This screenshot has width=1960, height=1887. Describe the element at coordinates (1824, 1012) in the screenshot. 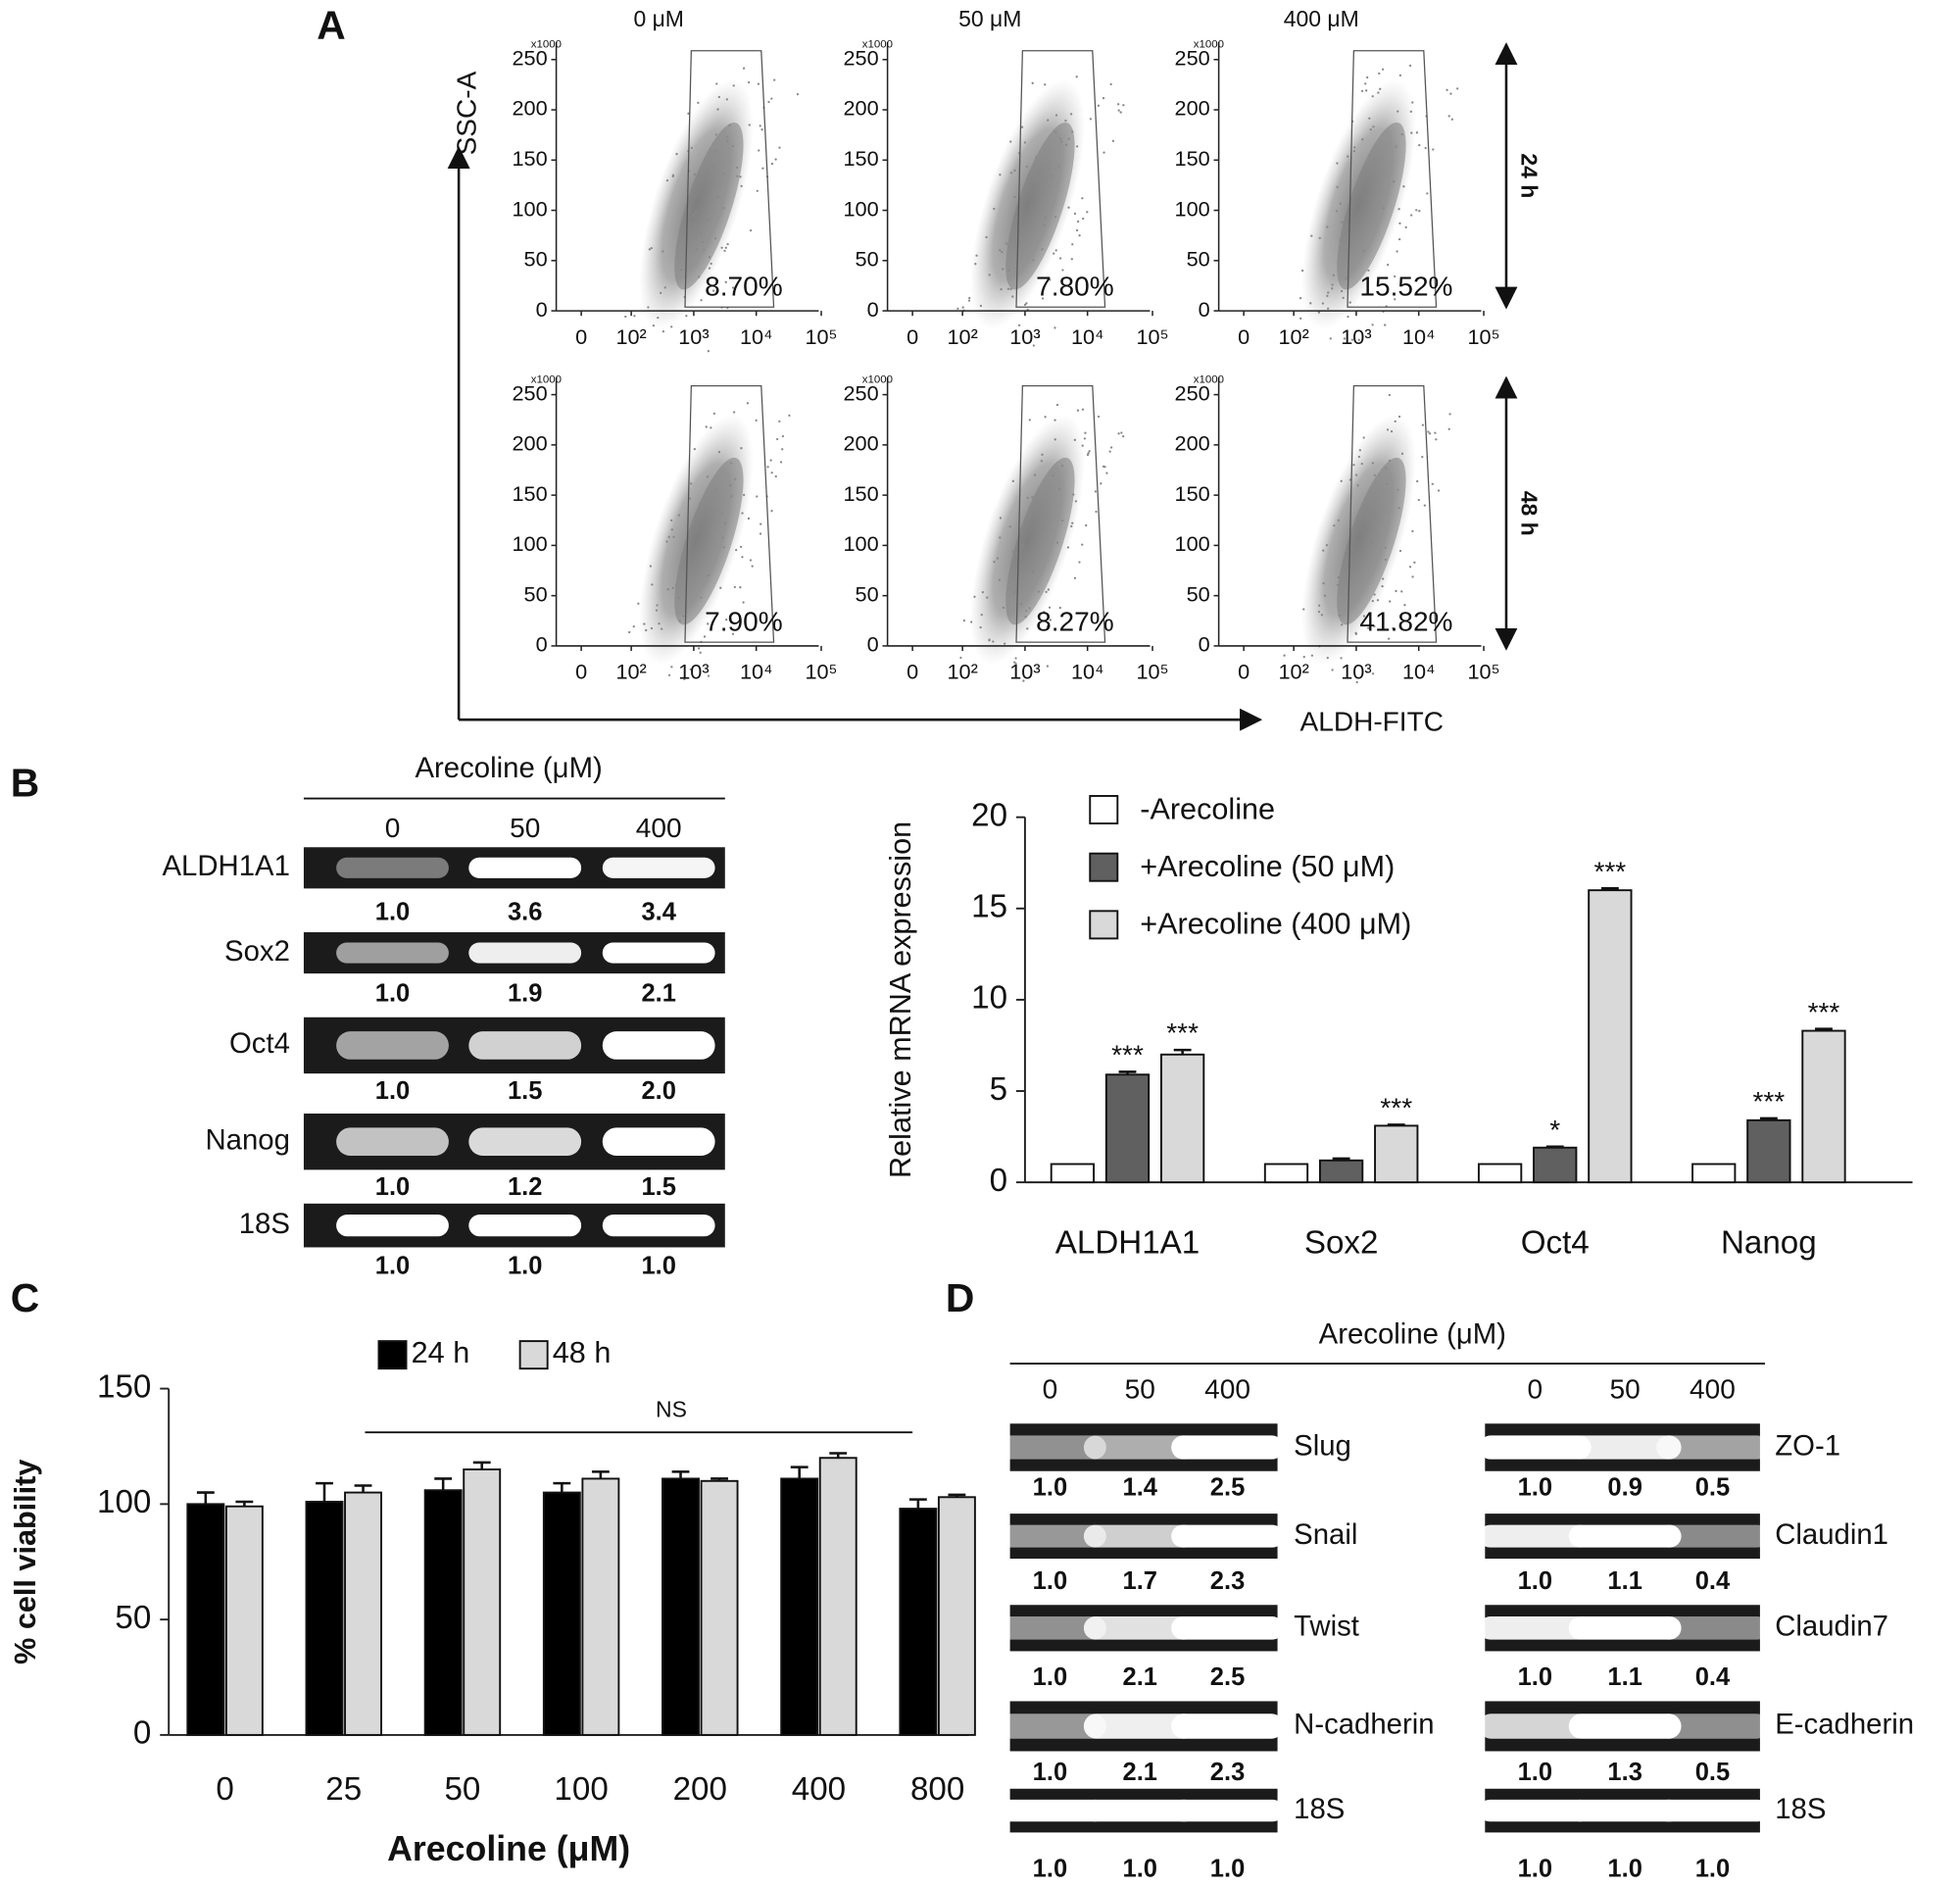

I see `significance: ***` at that location.